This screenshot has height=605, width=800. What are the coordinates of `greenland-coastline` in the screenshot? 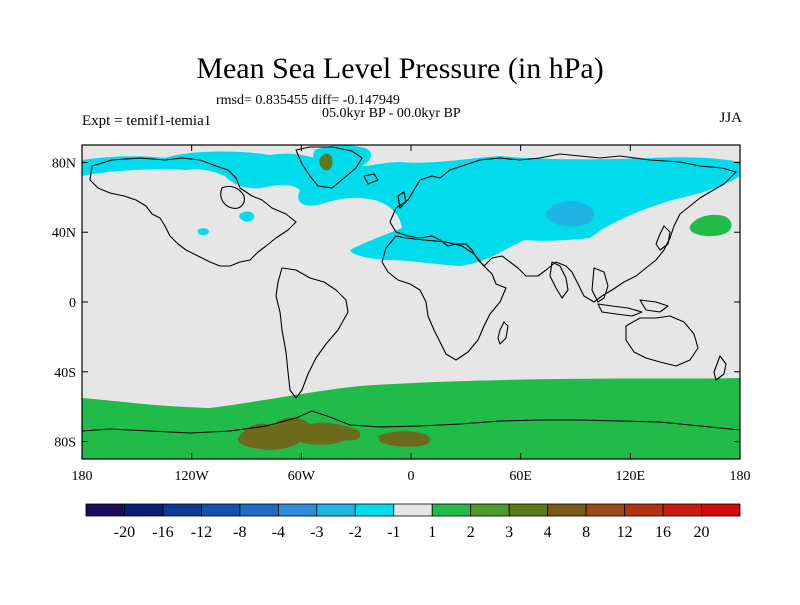 It's located at (329, 167).